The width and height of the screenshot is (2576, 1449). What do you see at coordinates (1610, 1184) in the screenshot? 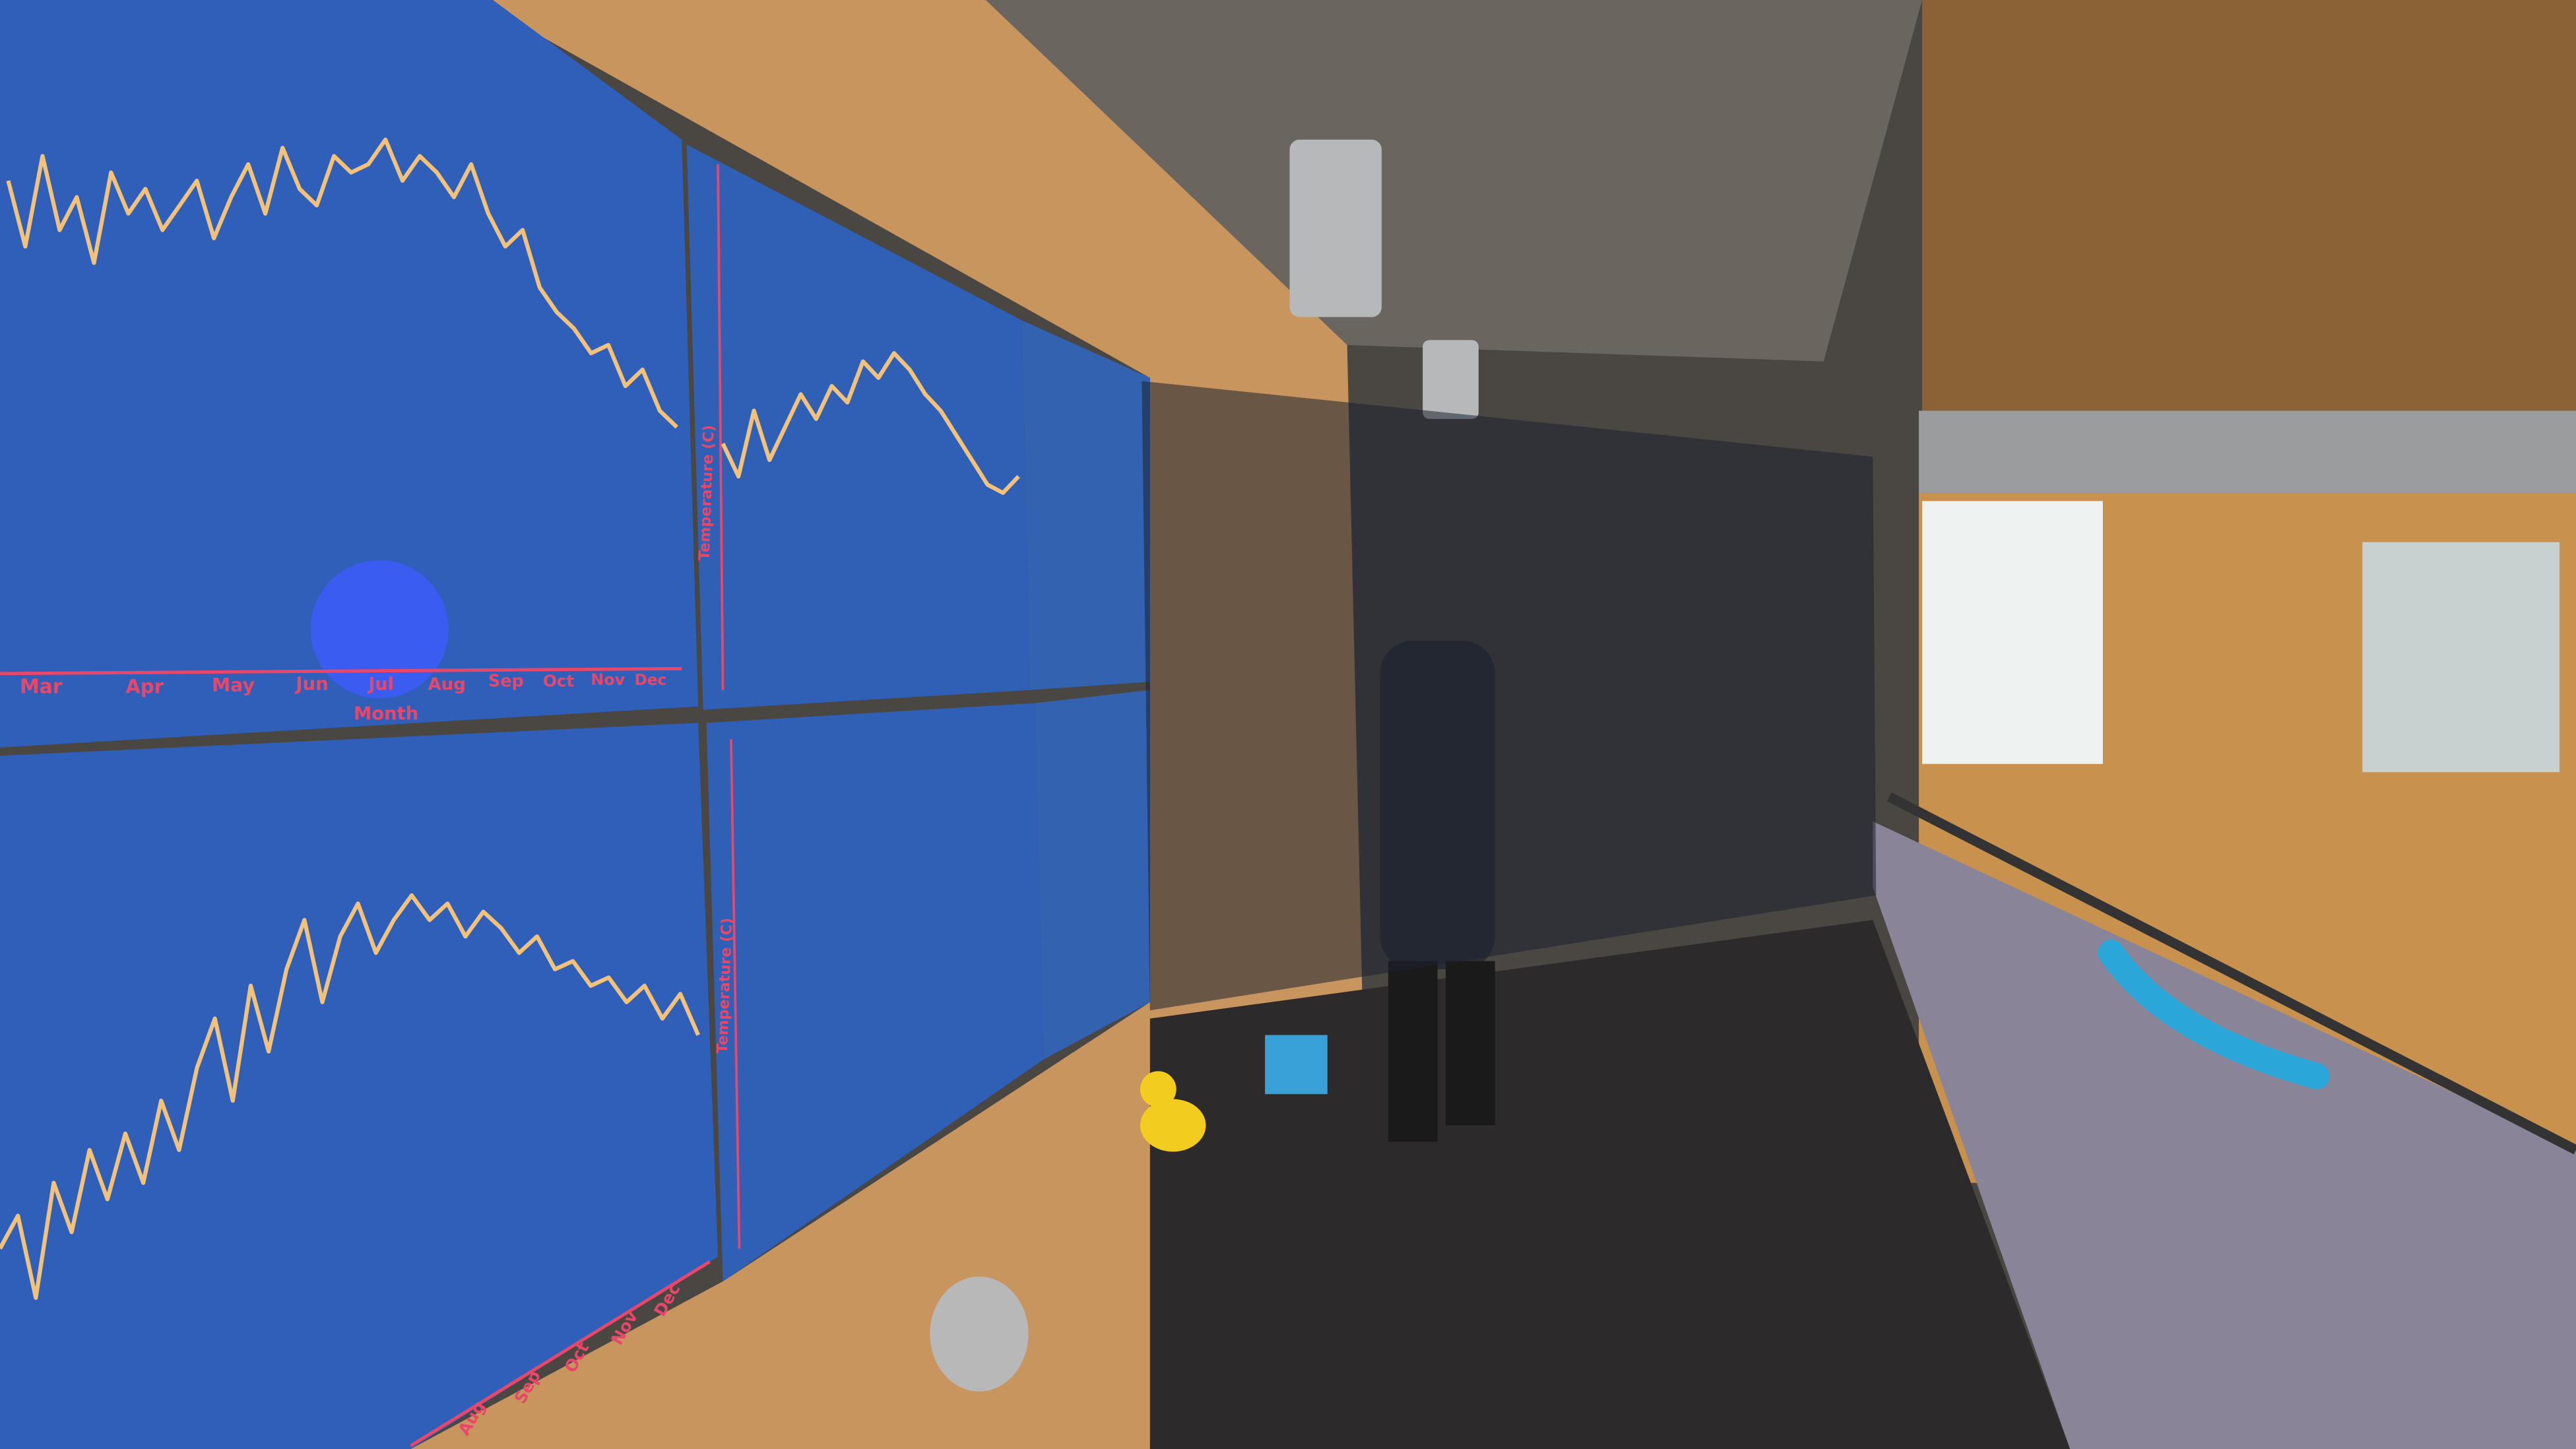
I see `floor` at bounding box center [1610, 1184].